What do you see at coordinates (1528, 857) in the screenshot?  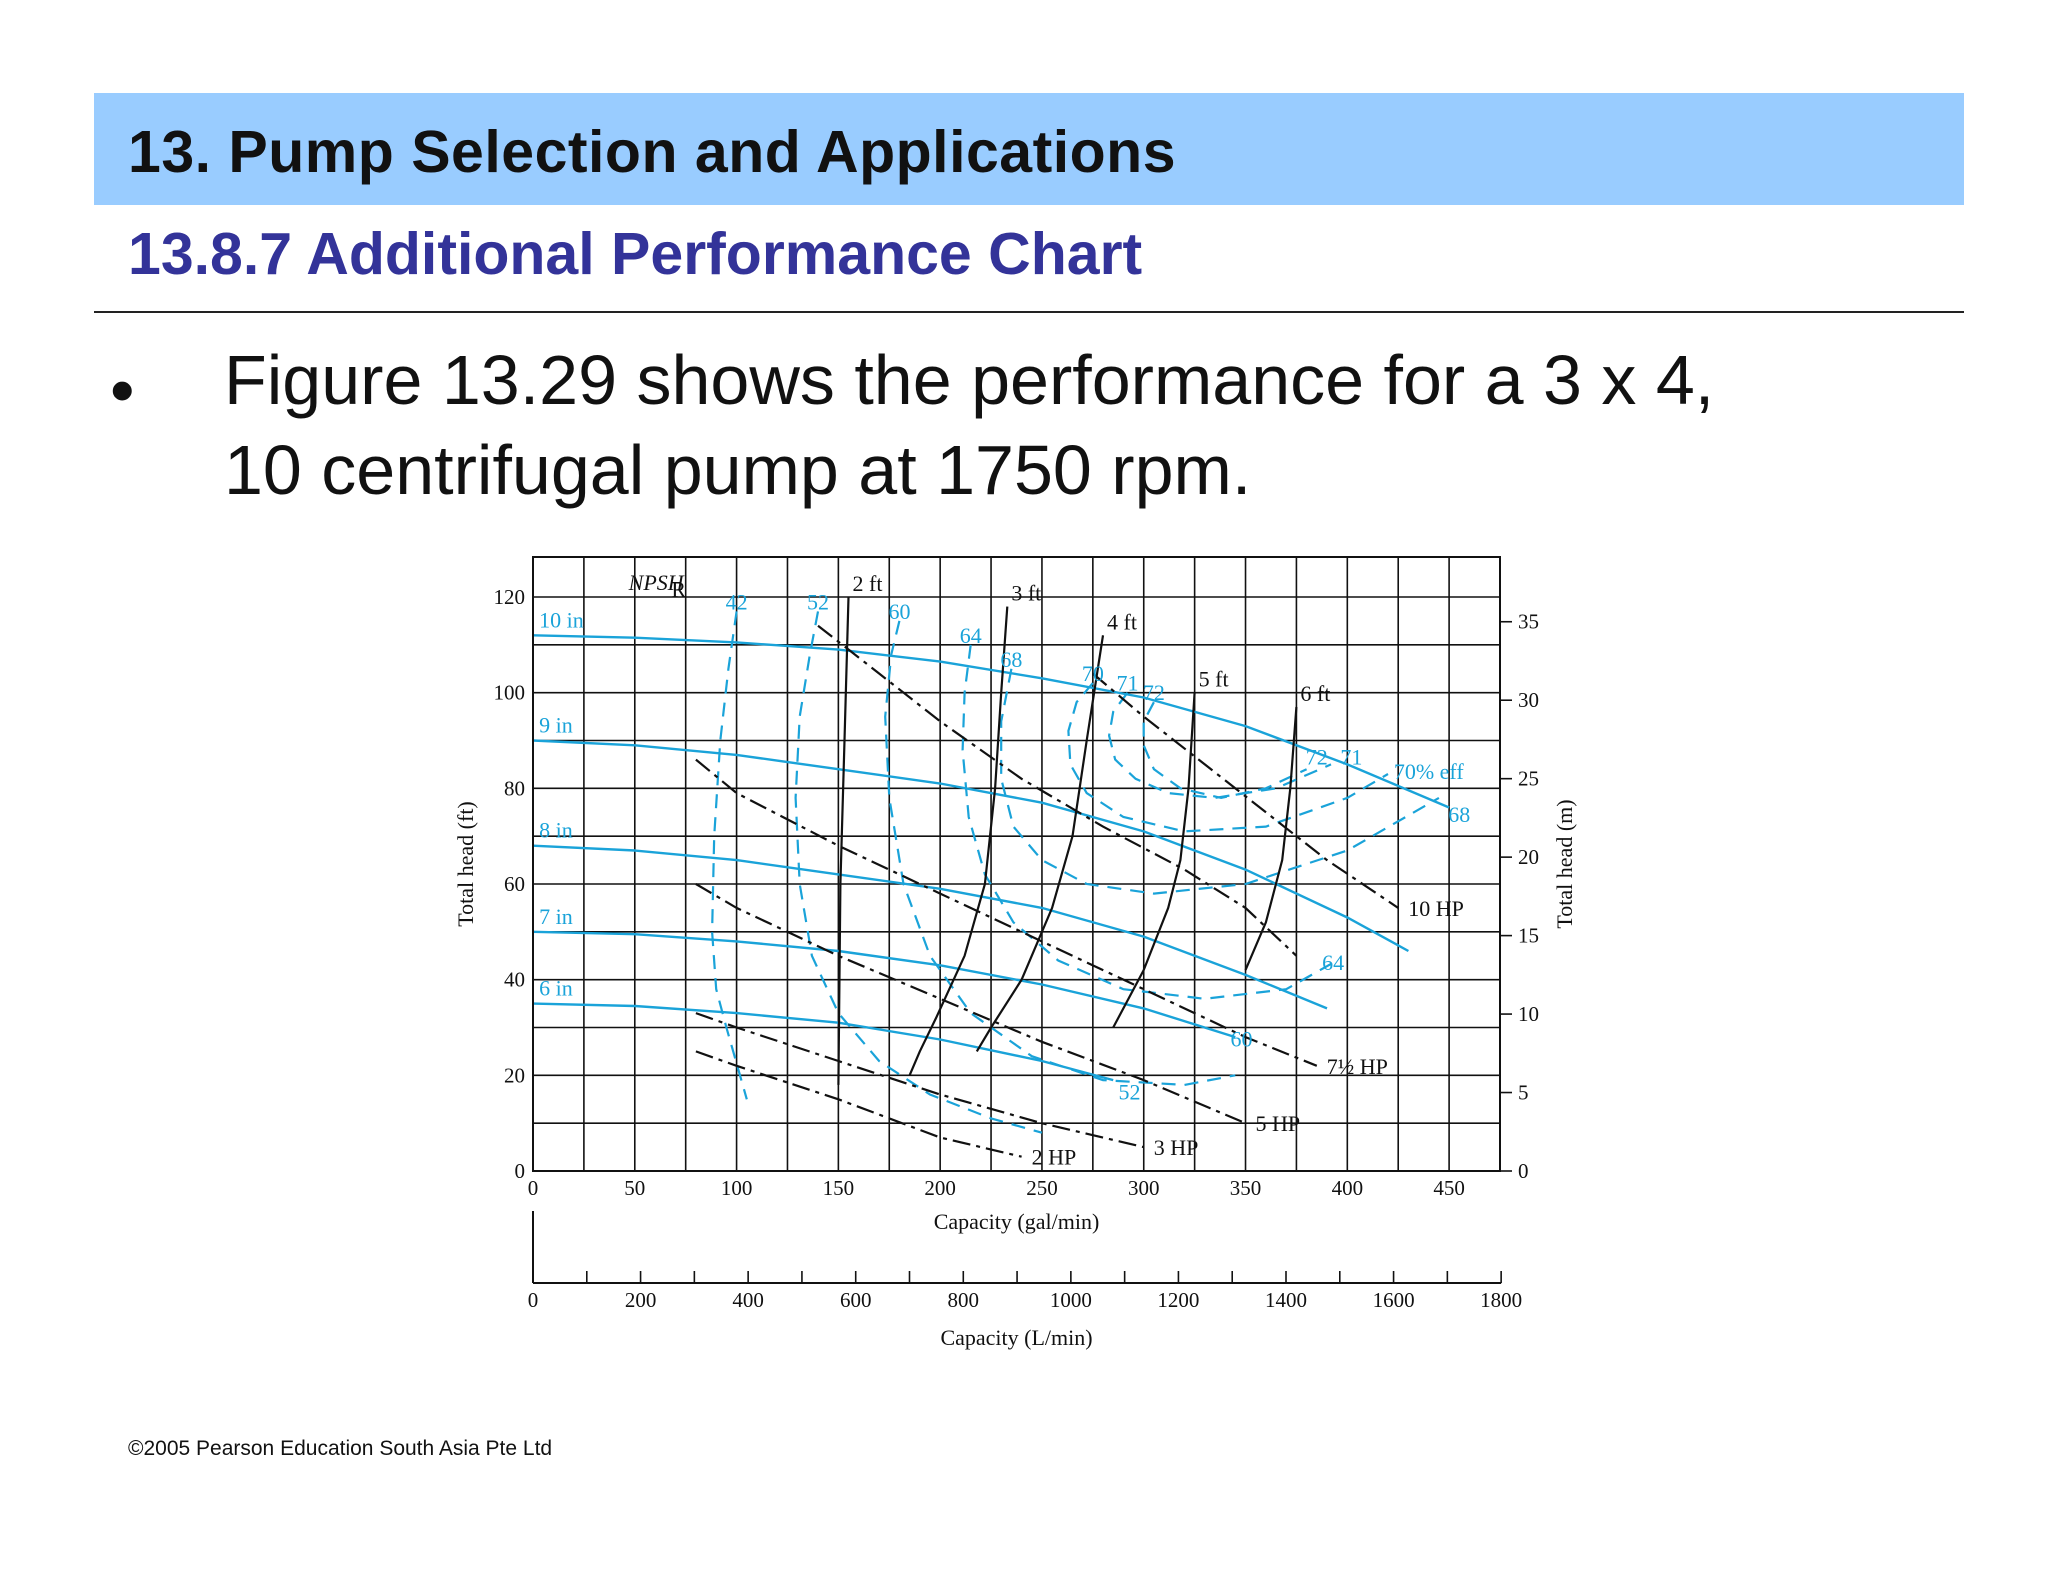 I see `y2-tick-label: 20` at bounding box center [1528, 857].